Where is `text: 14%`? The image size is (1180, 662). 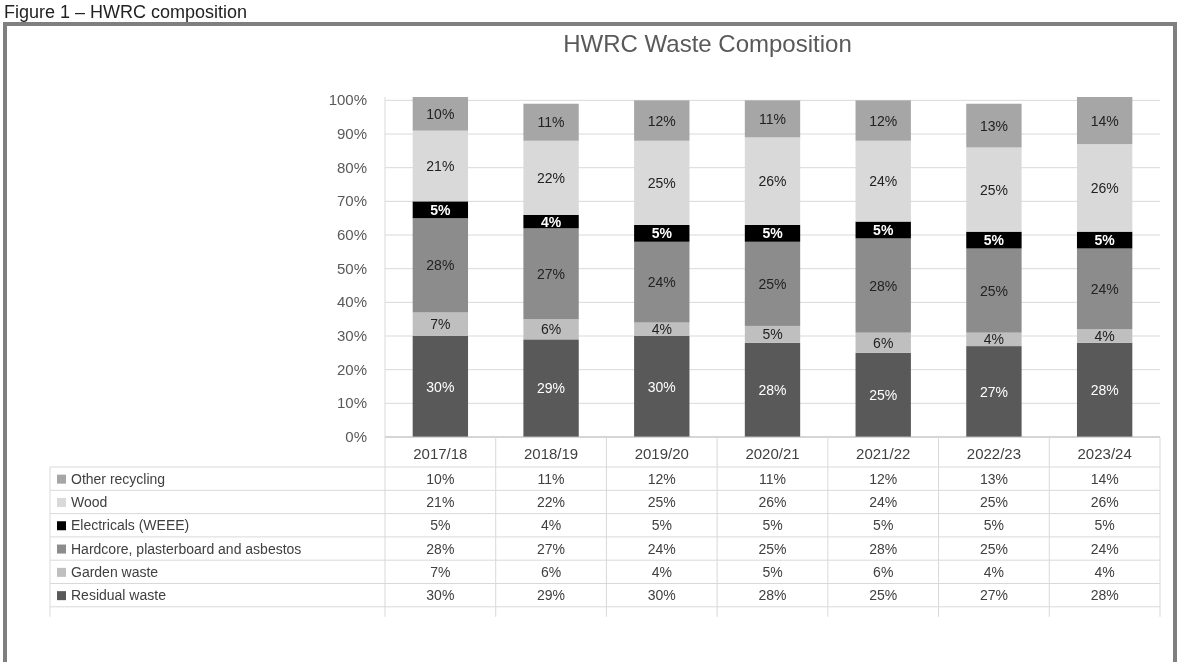 text: 14% is located at coordinates (1104, 120).